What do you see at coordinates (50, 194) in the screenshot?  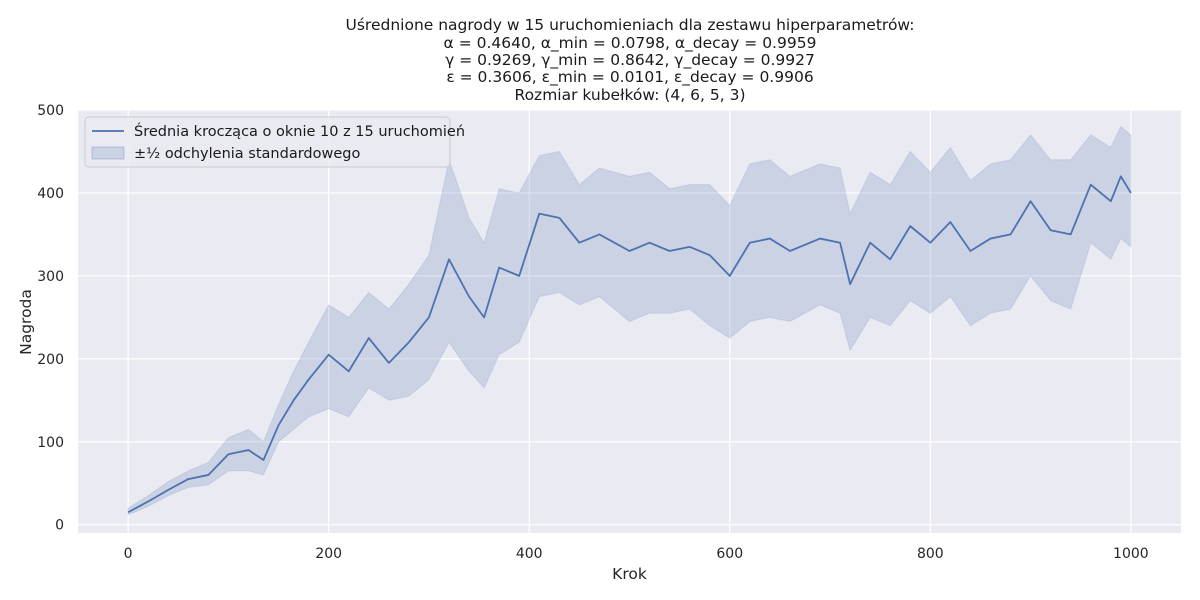 I see `y-tick-label: 400` at bounding box center [50, 194].